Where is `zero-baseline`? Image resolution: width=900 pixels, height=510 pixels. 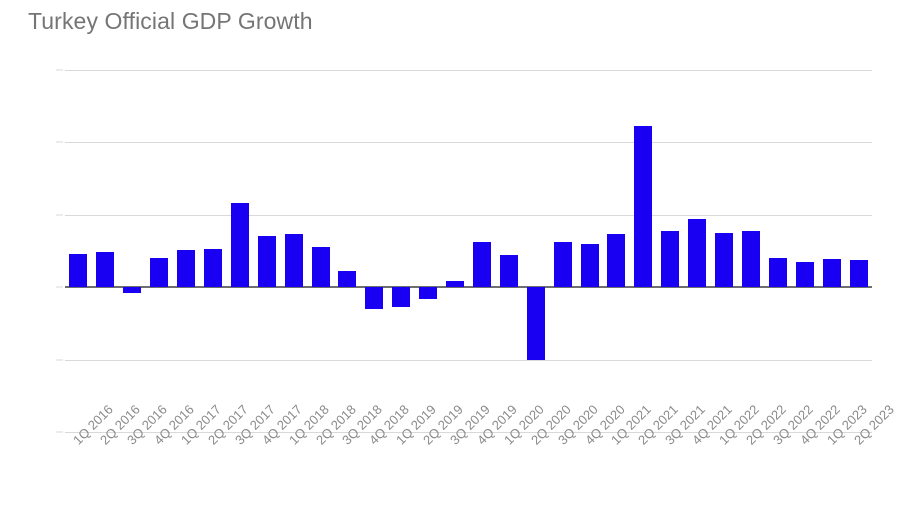
zero-baseline is located at coordinates (468, 287).